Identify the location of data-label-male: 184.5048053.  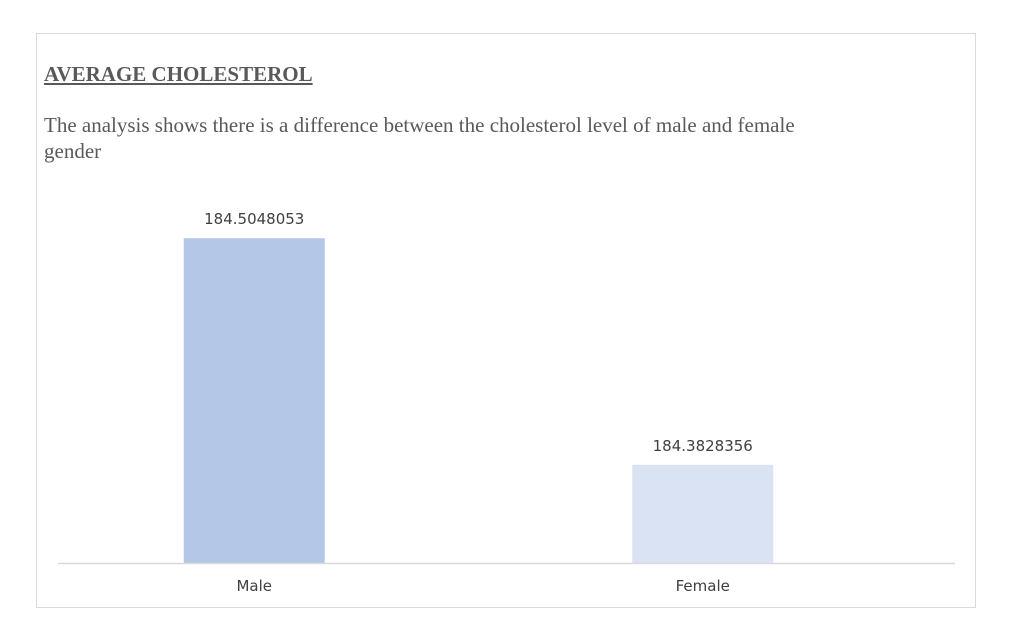
(254, 219).